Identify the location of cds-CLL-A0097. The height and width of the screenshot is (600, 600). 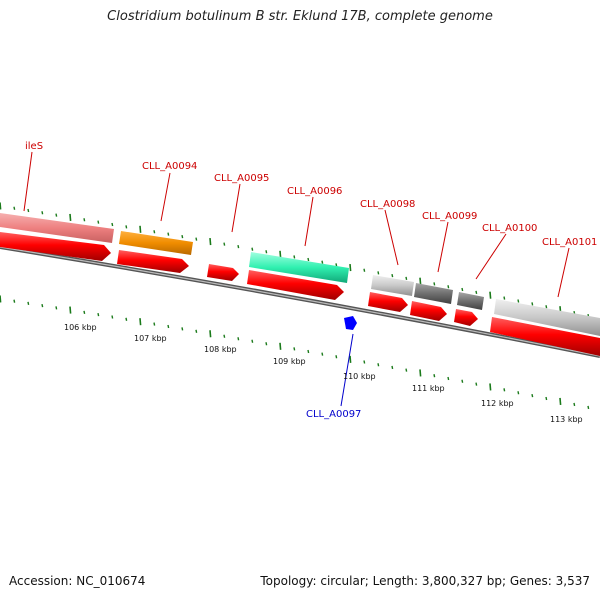
(350, 323).